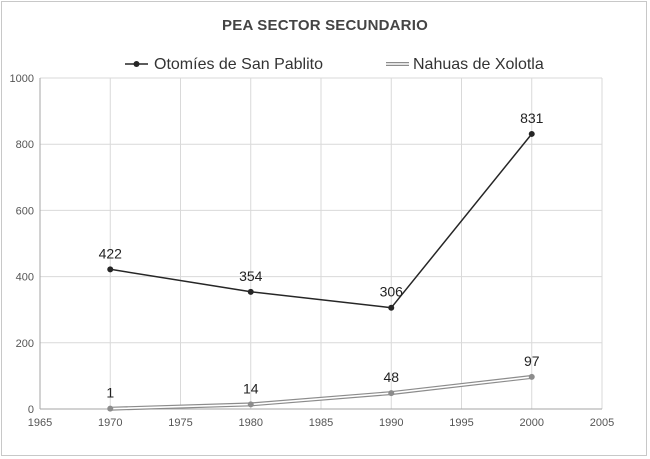 The width and height of the screenshot is (650, 459). Describe the element at coordinates (391, 377) in the screenshot. I see `data-label-series-2: 48` at that location.